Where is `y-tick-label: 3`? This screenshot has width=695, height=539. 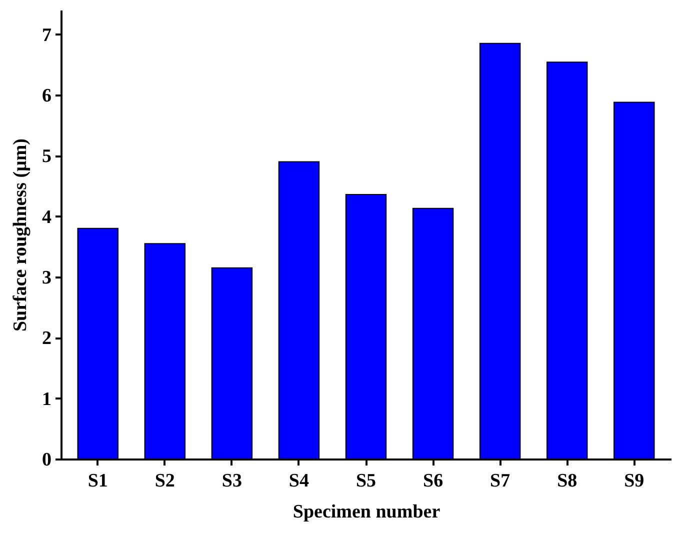 y-tick-label: 3 is located at coordinates (47, 277).